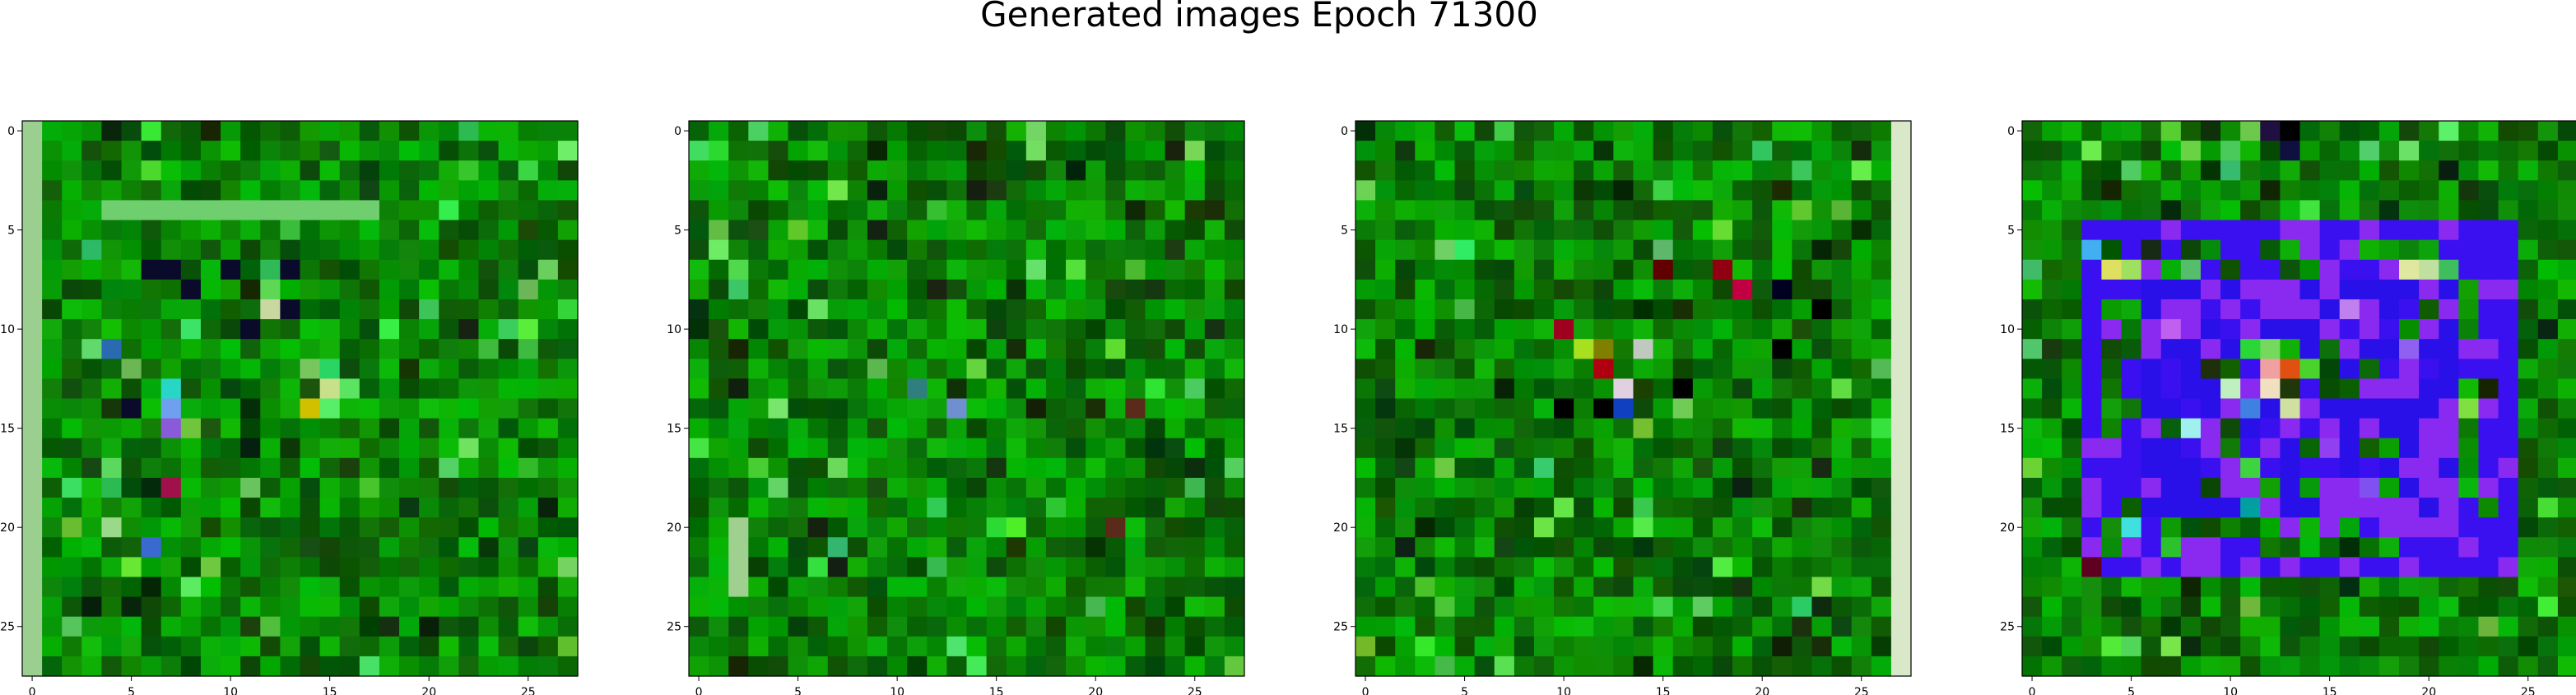  What do you see at coordinates (1259, 17) in the screenshot?
I see `figure-title: Generated images Epoch 71300` at bounding box center [1259, 17].